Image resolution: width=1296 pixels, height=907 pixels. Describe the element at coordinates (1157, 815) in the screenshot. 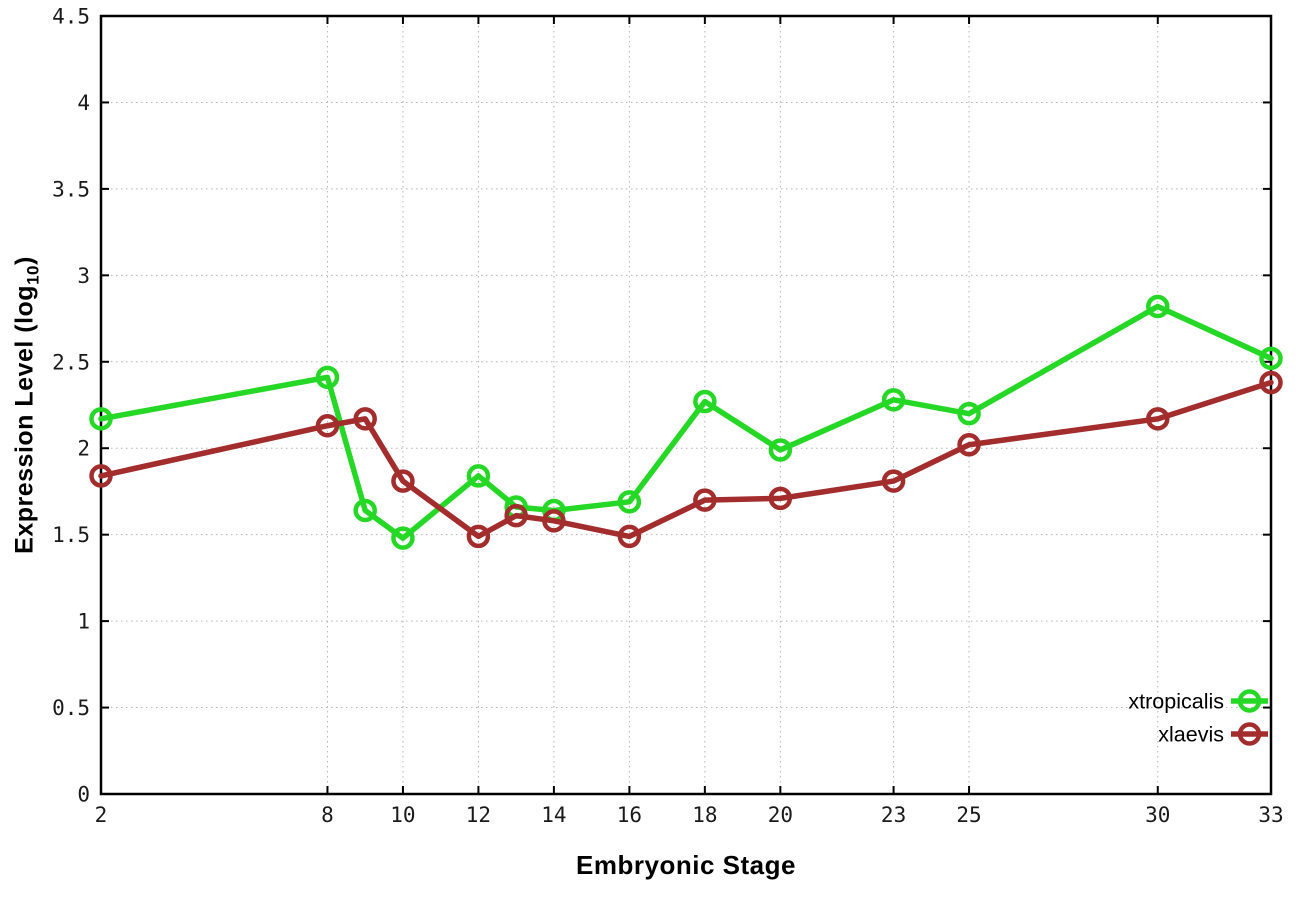

I see `x-tick-label: 30` at that location.